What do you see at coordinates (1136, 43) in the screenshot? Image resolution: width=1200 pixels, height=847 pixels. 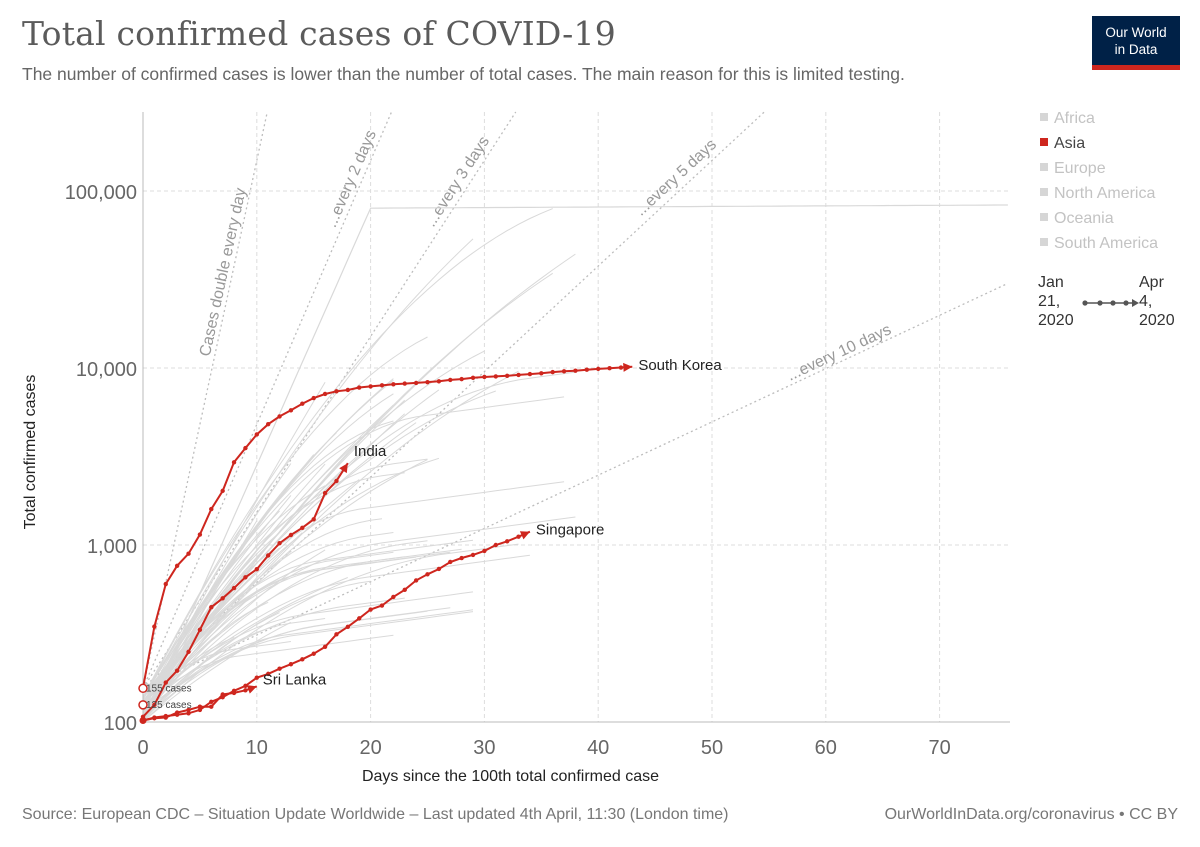 I see `owid-logo: Our World in Data` at bounding box center [1136, 43].